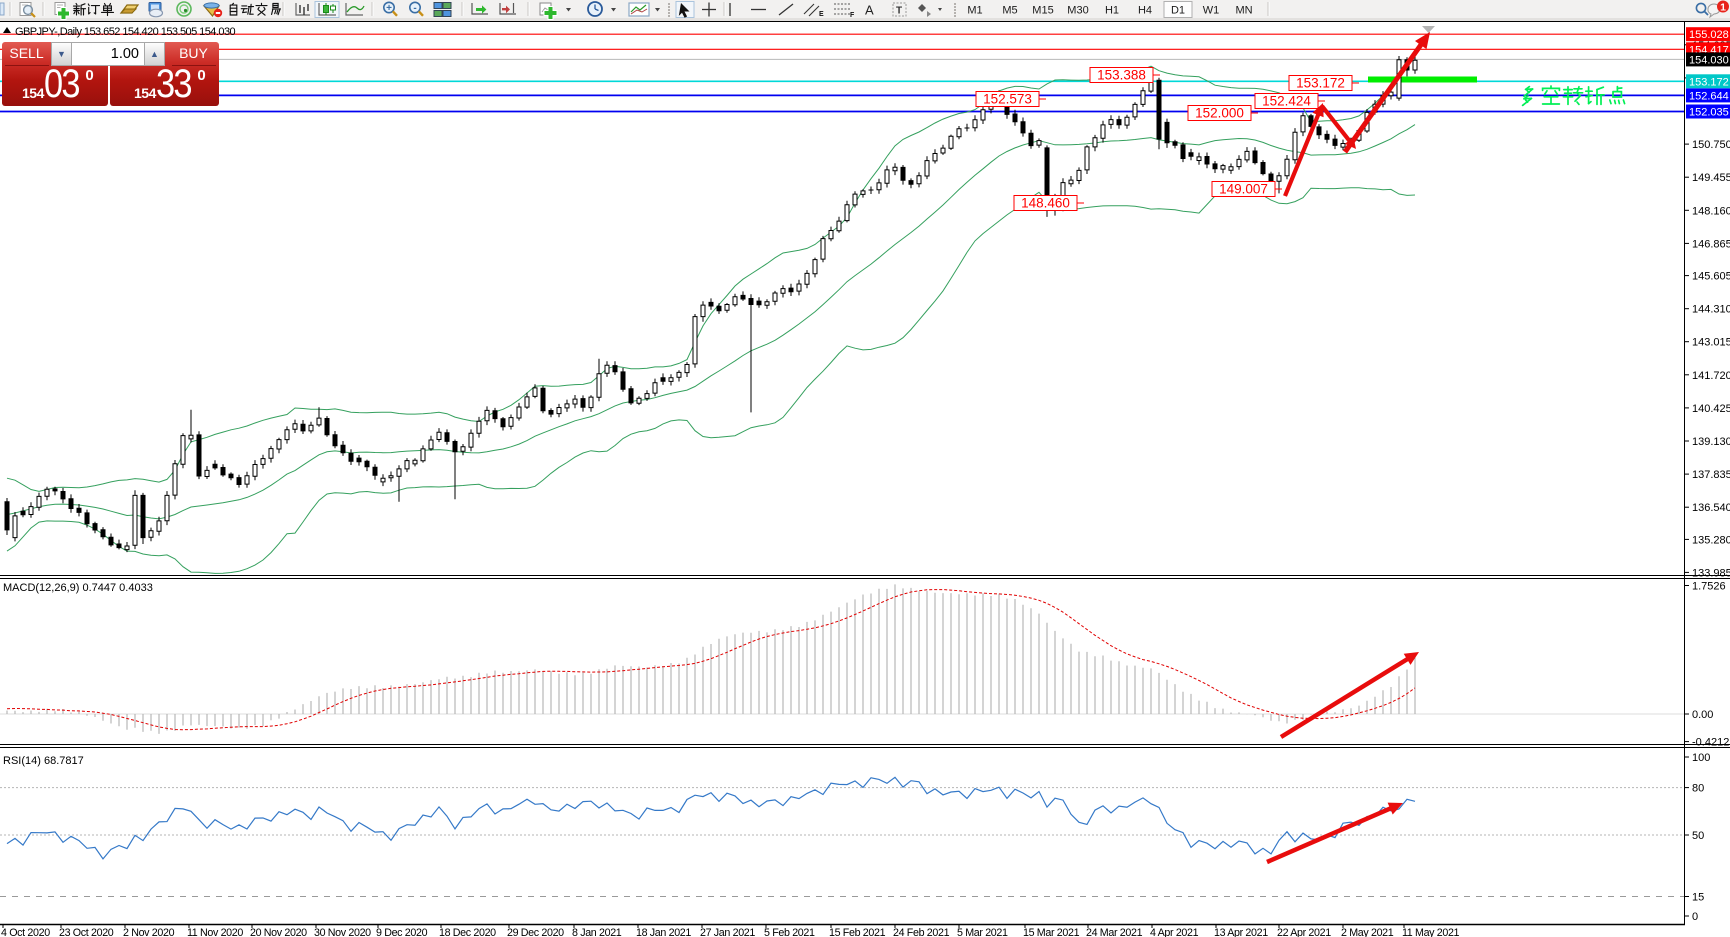 The height and width of the screenshot is (937, 1730). I want to click on svg-text: 15, so click(1698, 898).